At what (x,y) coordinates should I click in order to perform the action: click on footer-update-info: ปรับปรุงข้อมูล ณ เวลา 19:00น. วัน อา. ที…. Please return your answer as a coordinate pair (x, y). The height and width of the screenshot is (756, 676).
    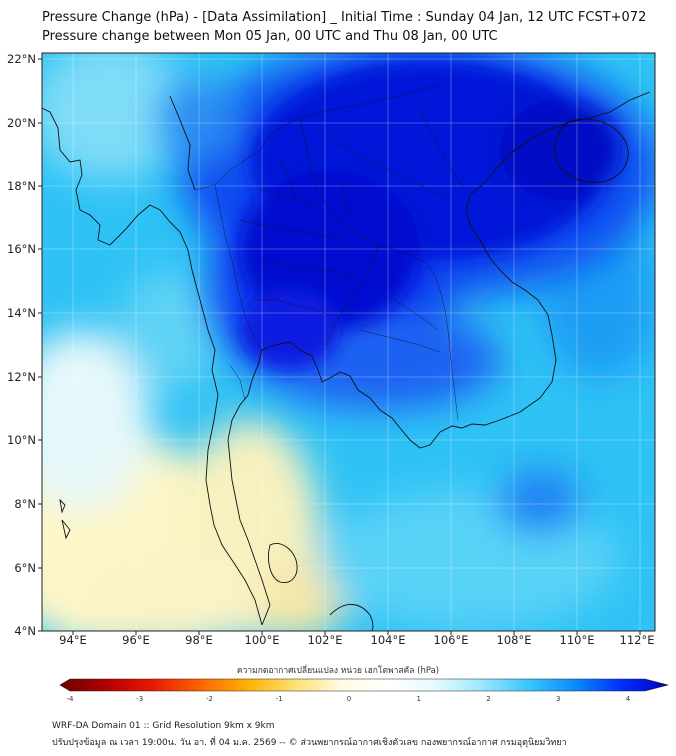
    Looking at the image, I should click on (309, 743).